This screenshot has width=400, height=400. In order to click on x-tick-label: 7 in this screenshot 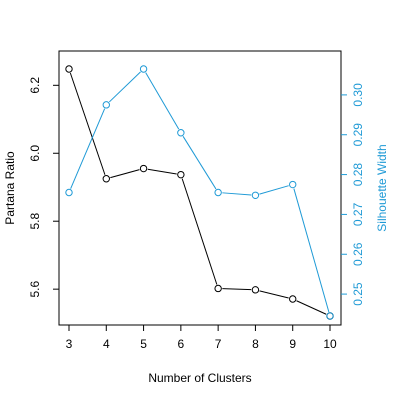, I will do `click(218, 344)`.